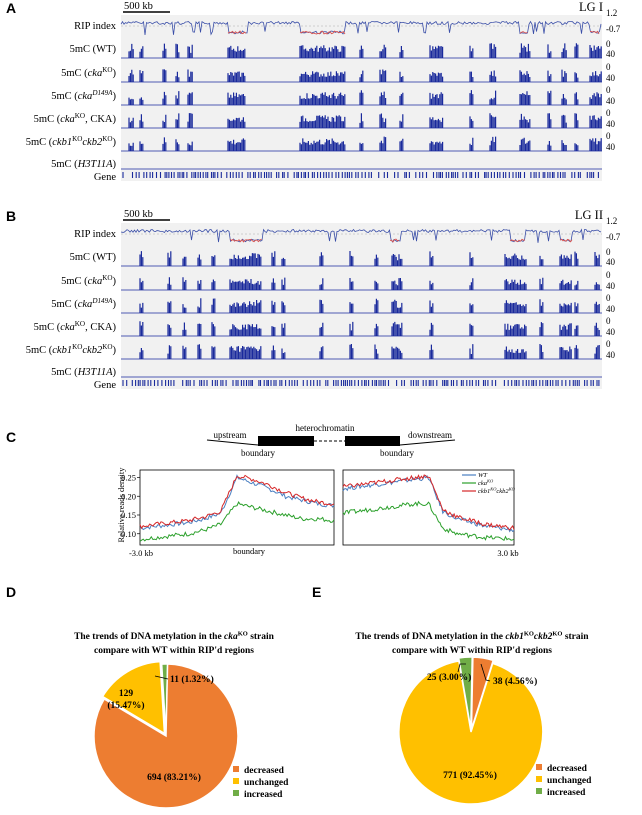 The height and width of the screenshot is (815, 642). Describe the element at coordinates (100, 327) in the screenshot. I see `track-label-B-4-part-3: , CKA)` at that location.